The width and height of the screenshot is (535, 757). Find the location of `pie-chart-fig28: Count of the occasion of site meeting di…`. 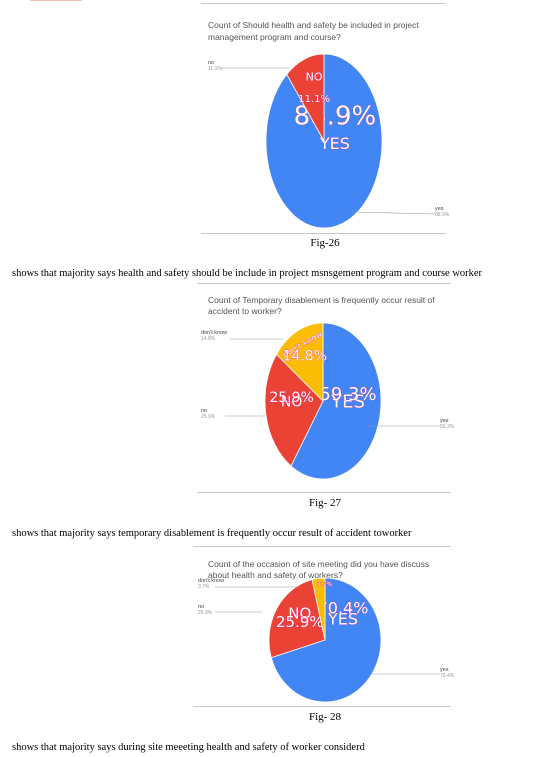

pie-chart-fig28: Count of the occasion of site meeting di… is located at coordinates (325, 627).